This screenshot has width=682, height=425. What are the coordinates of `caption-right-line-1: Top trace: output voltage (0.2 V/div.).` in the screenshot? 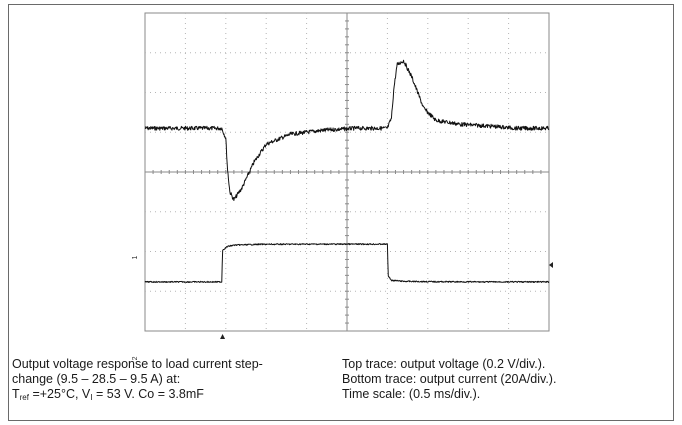 It's located at (444, 364).